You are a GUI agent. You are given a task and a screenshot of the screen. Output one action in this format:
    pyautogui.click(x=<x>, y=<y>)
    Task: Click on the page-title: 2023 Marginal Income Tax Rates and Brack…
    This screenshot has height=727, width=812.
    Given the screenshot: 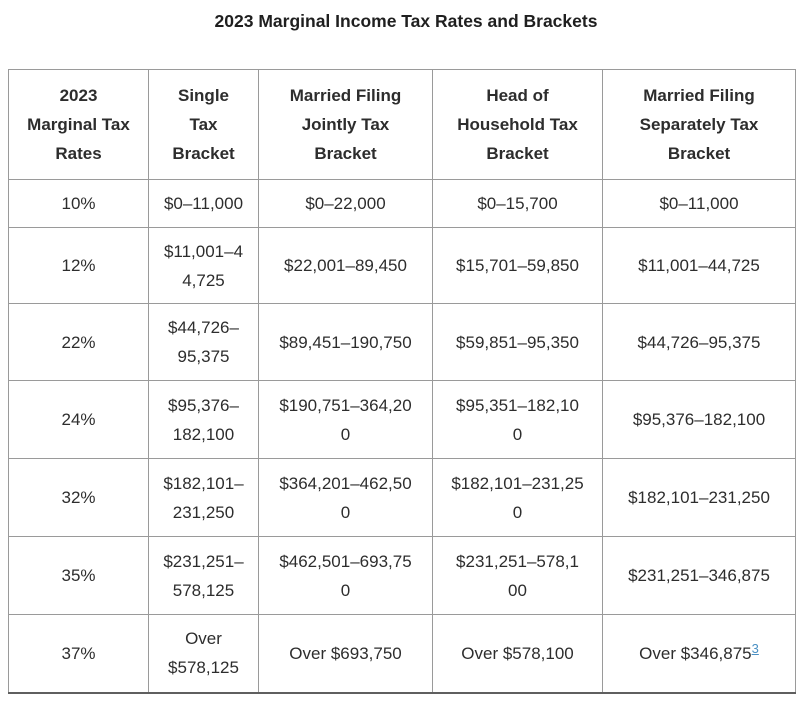 What is the action you would take?
    pyautogui.click(x=406, y=21)
    